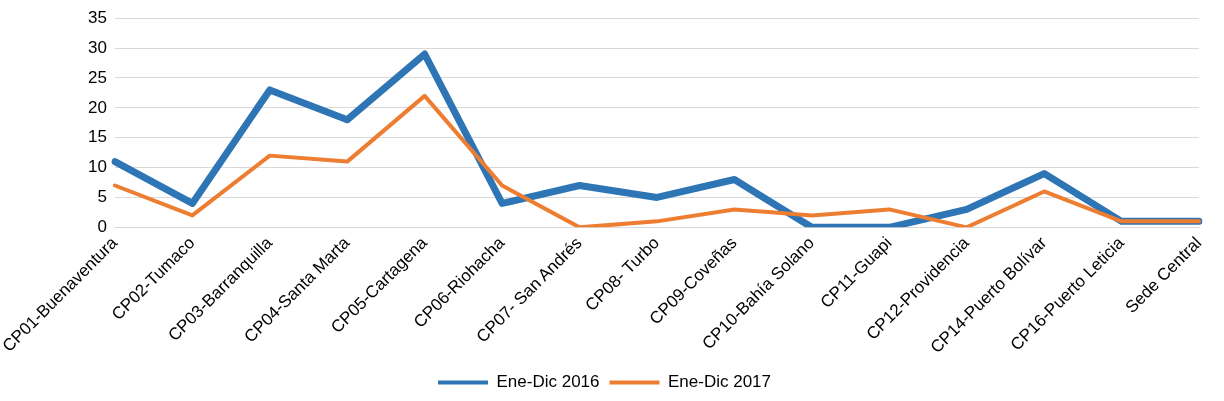  I want to click on y-tick-label: 20, so click(97, 107).